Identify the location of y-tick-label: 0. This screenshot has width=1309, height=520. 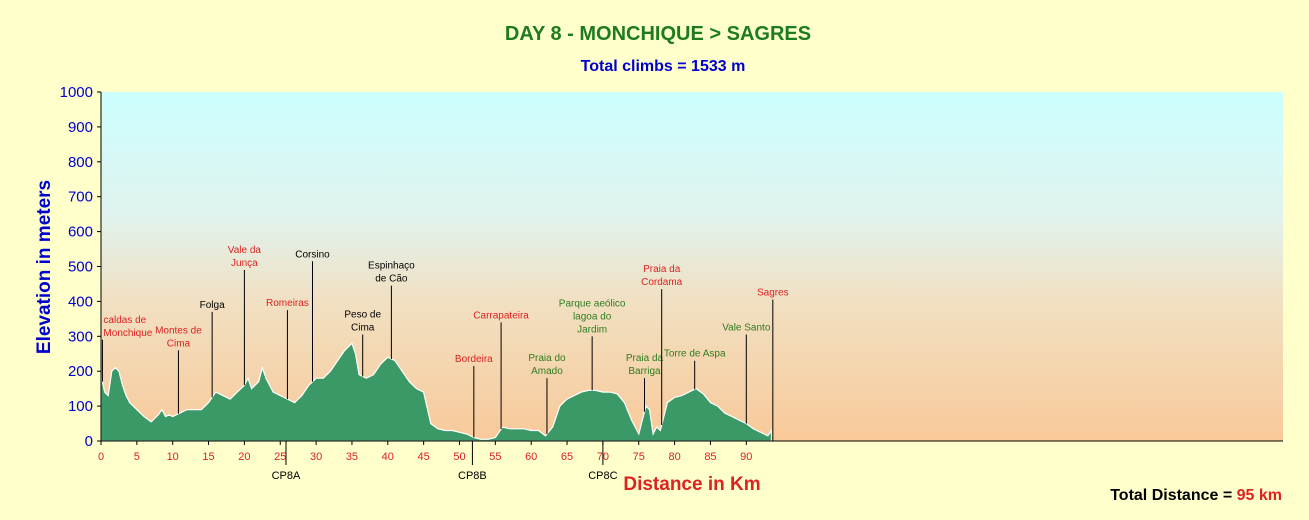
(89, 441).